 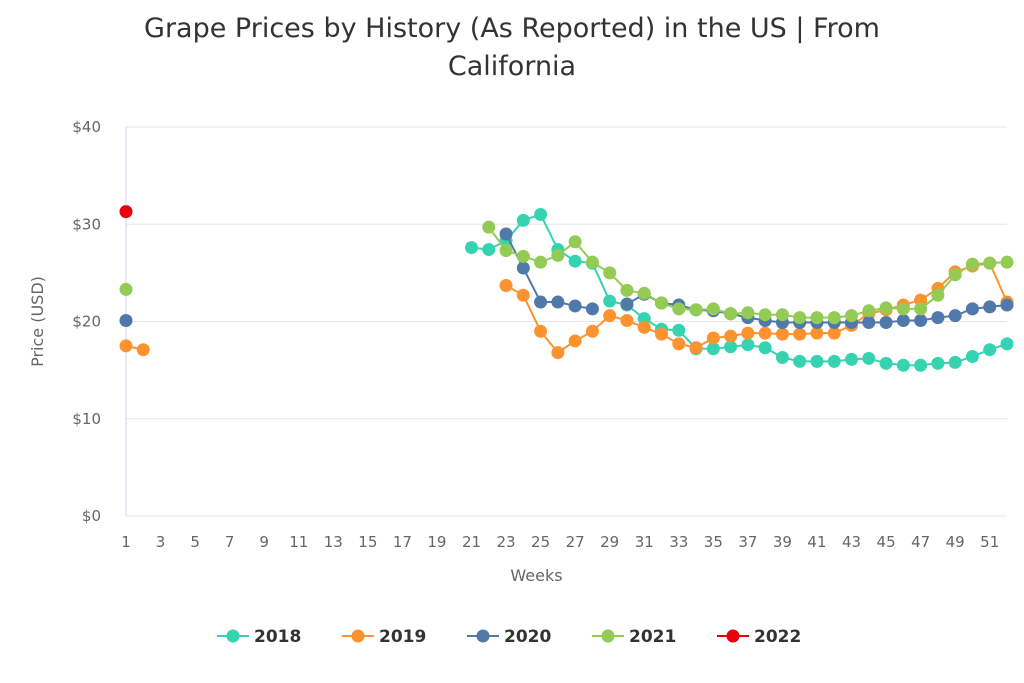 I want to click on series-2018, so click(x=739, y=290).